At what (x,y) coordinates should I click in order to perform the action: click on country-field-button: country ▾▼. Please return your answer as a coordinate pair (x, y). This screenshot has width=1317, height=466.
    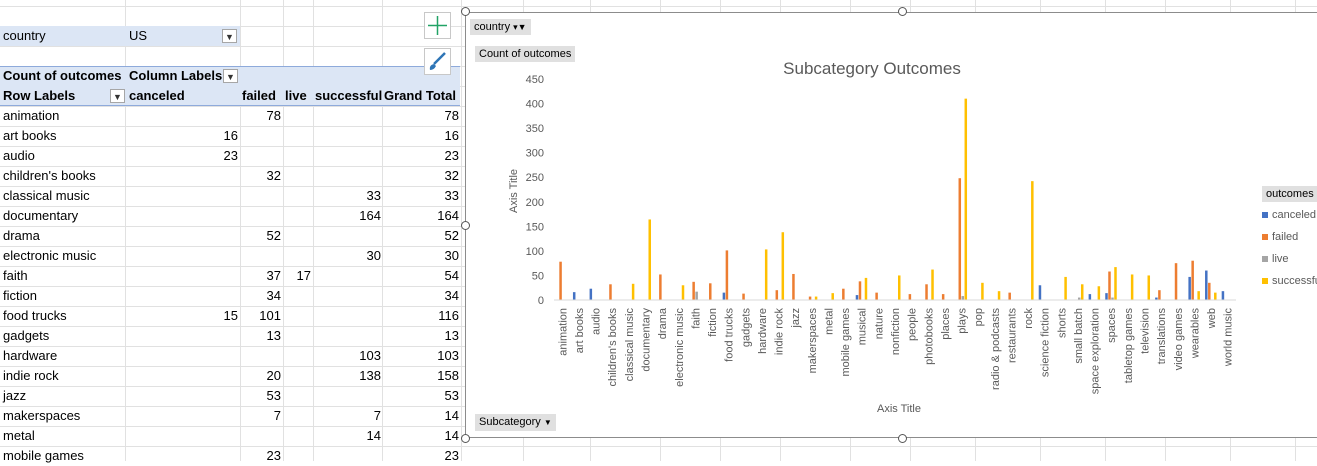
    Looking at the image, I should click on (500, 27).